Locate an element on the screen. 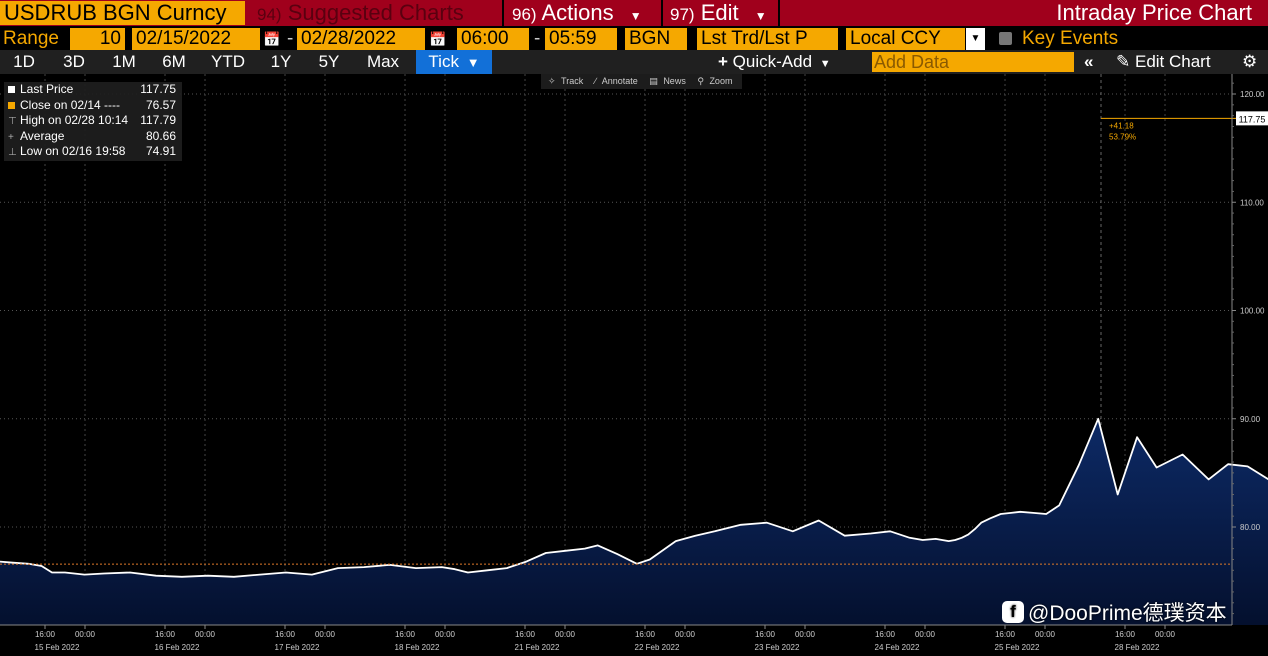 The width and height of the screenshot is (1268, 656). period-1y-button: 1Y is located at coordinates (281, 61).